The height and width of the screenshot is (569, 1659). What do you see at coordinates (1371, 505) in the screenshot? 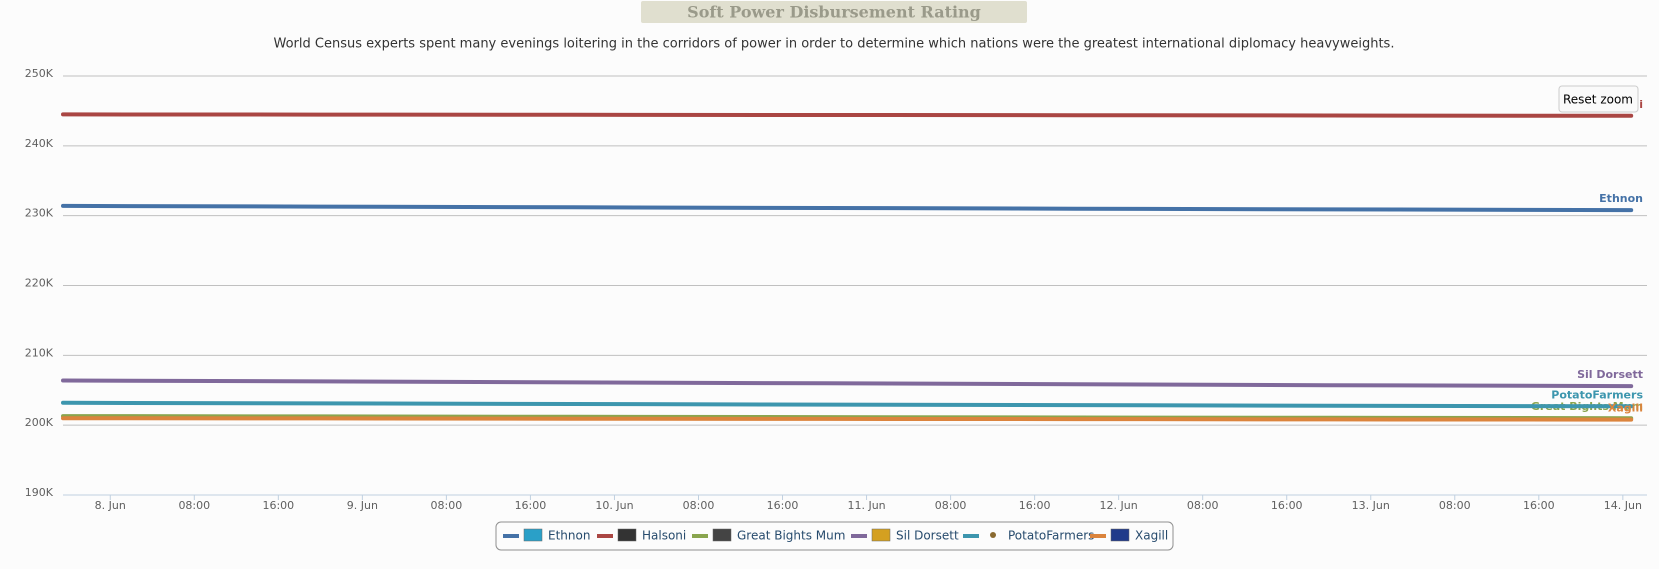
I see `x-tick-label: 13. Jun` at bounding box center [1371, 505].